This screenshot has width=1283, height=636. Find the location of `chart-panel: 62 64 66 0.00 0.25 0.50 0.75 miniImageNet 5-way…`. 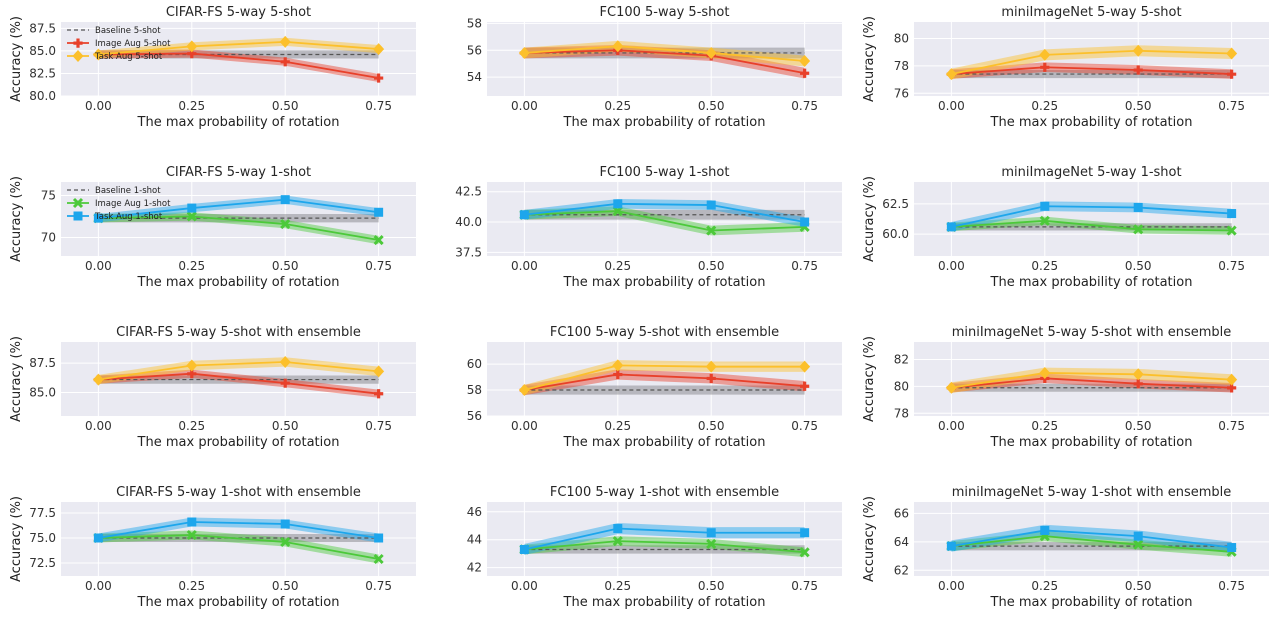

chart-panel: 62 64 66 0.00 0.25 0.50 0.75 miniImageNet 5-way… is located at coordinates (1065, 547).